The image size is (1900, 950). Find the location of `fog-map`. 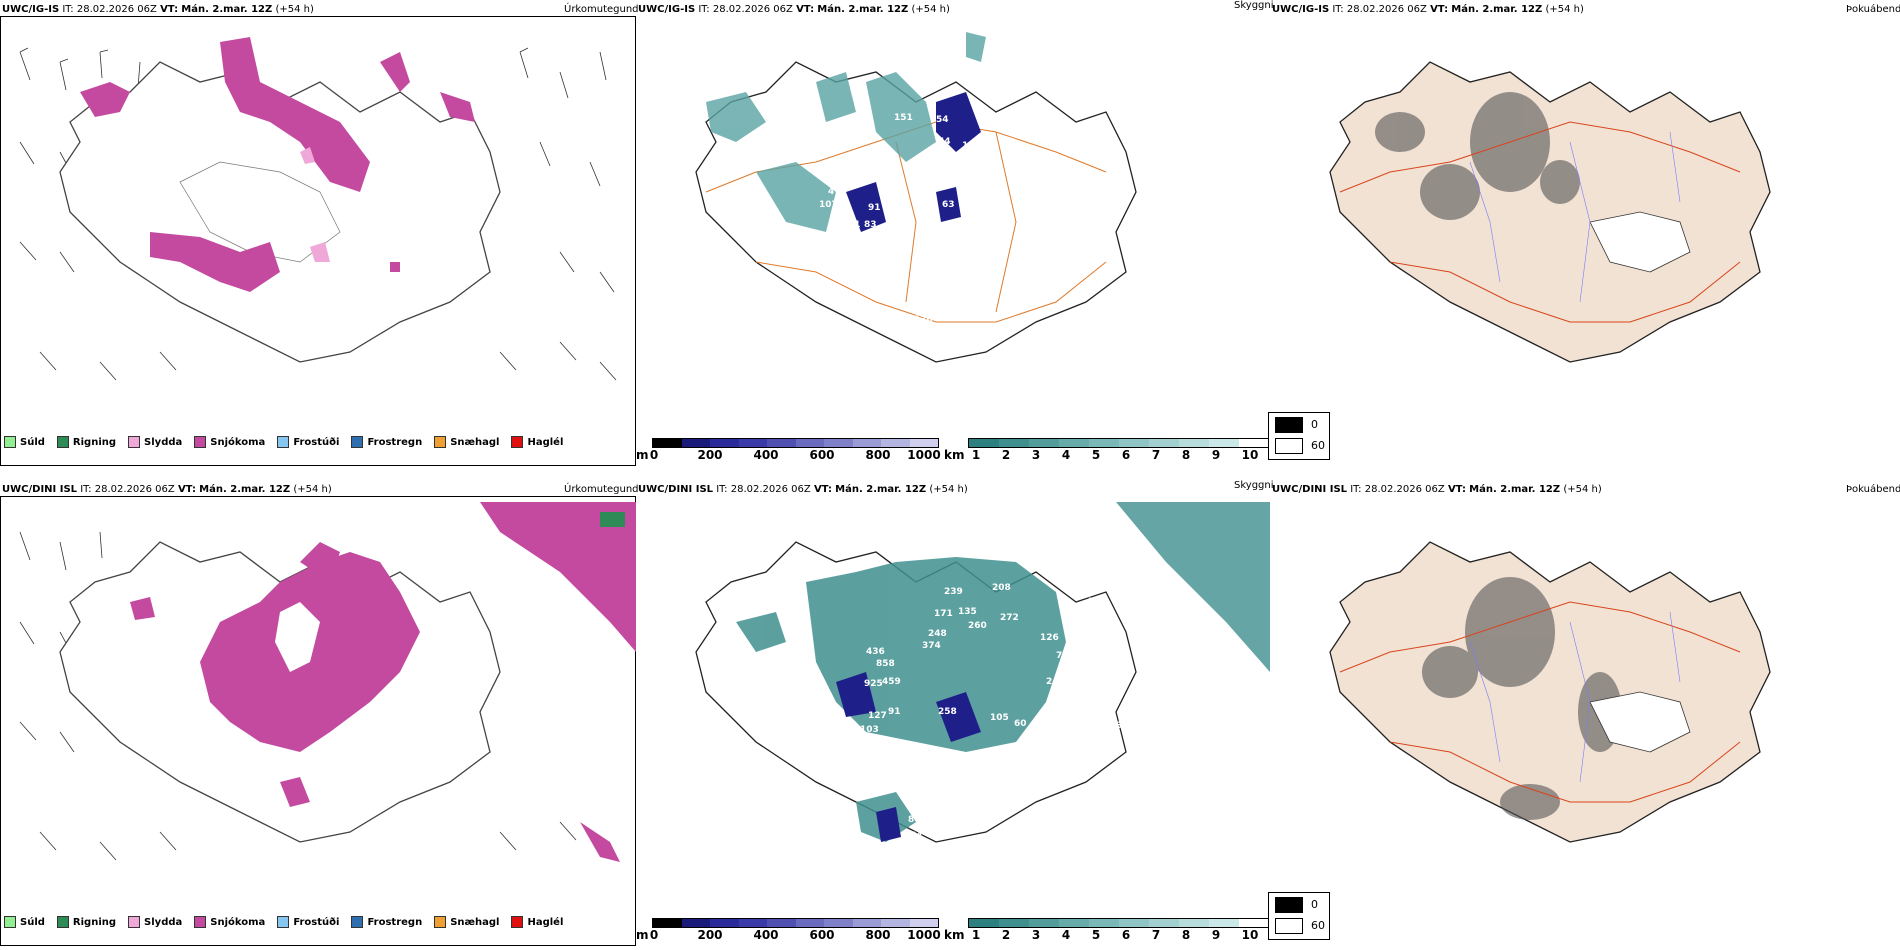

fog-map is located at coordinates (1550, 212).